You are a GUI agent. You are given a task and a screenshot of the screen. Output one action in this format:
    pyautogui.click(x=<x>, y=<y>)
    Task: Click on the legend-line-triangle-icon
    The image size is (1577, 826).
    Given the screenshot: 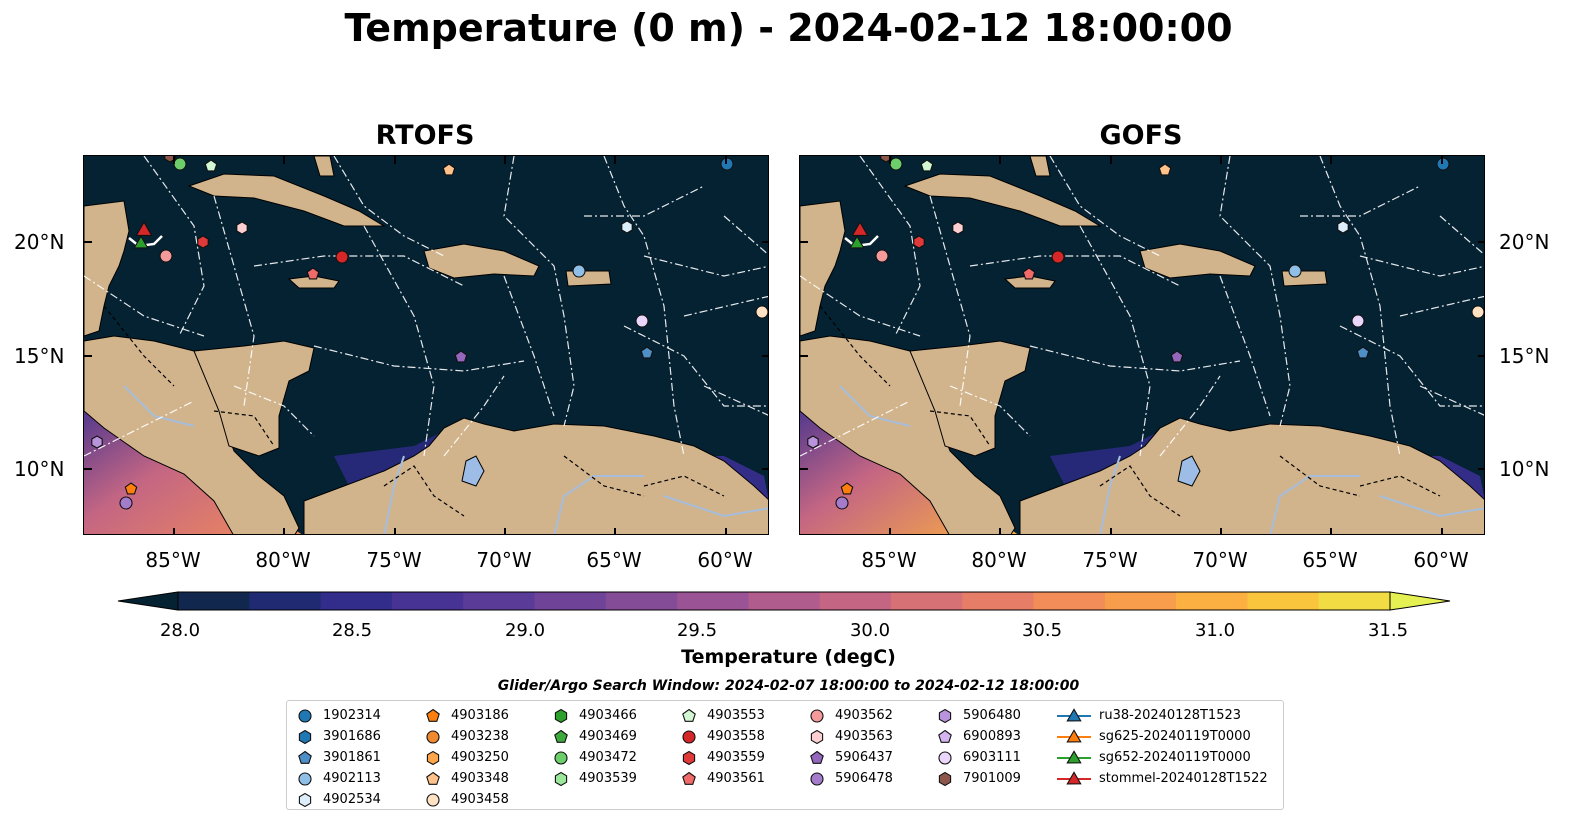 What is the action you would take?
    pyautogui.click(x=1074, y=756)
    